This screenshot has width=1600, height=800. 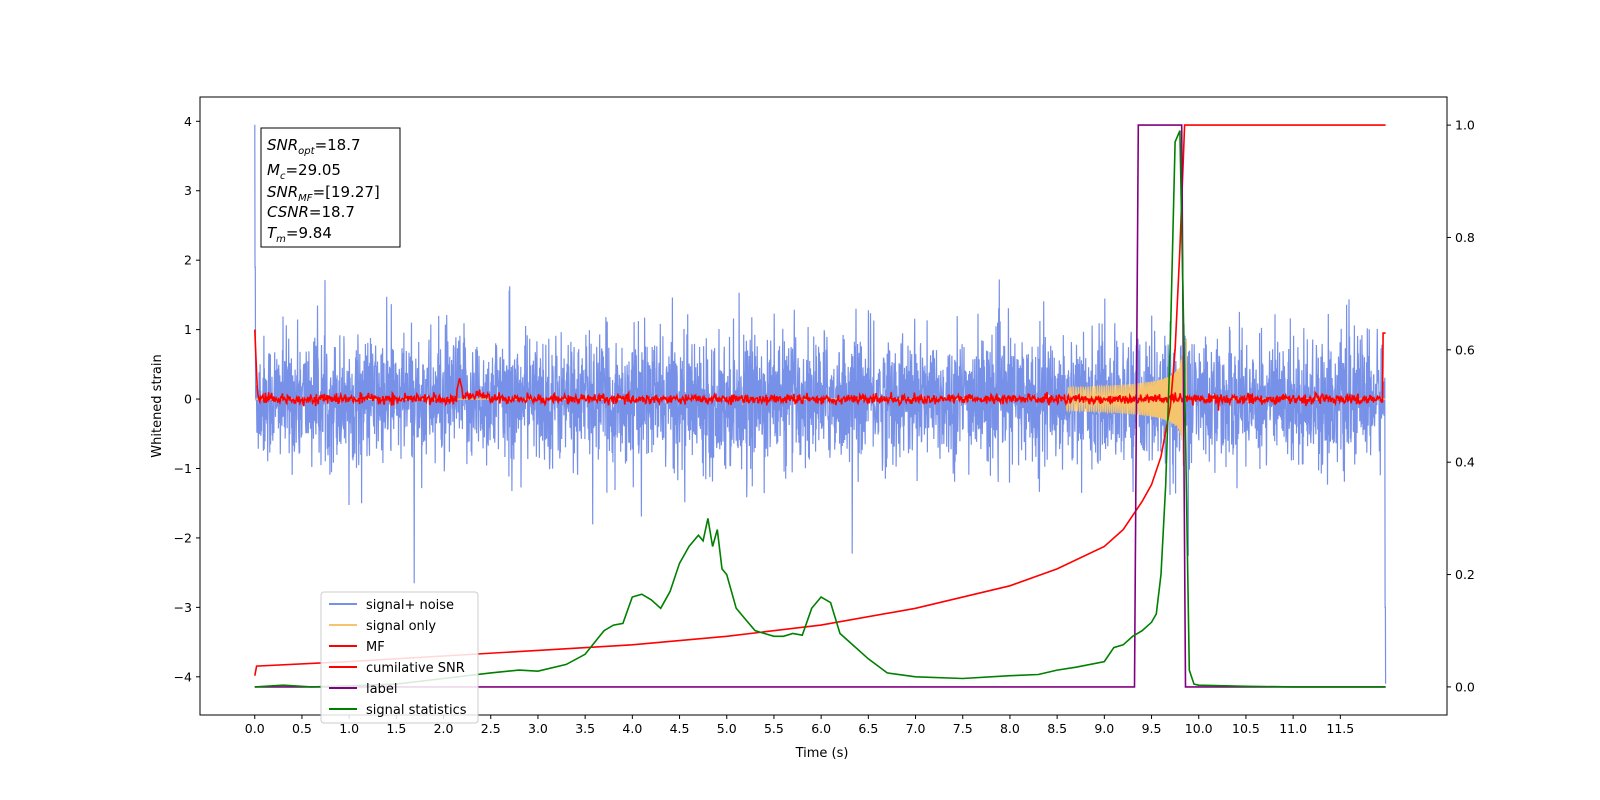 I want to click on legend-item-signal-noise: signal+ noise, so click(x=391, y=605).